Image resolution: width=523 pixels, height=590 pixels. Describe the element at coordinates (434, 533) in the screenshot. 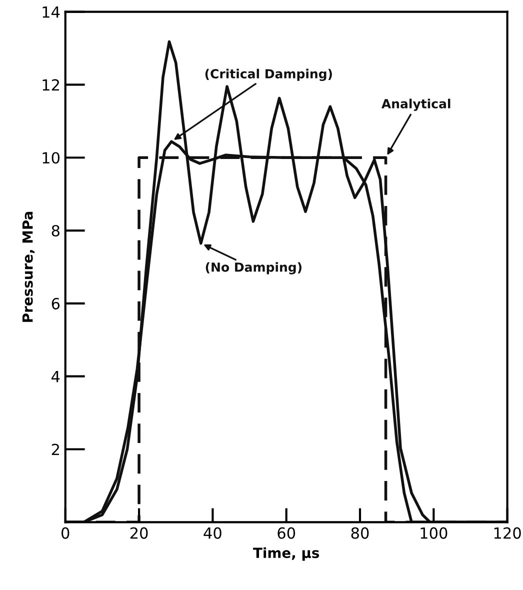

I see `x-tick-label: 100` at that location.